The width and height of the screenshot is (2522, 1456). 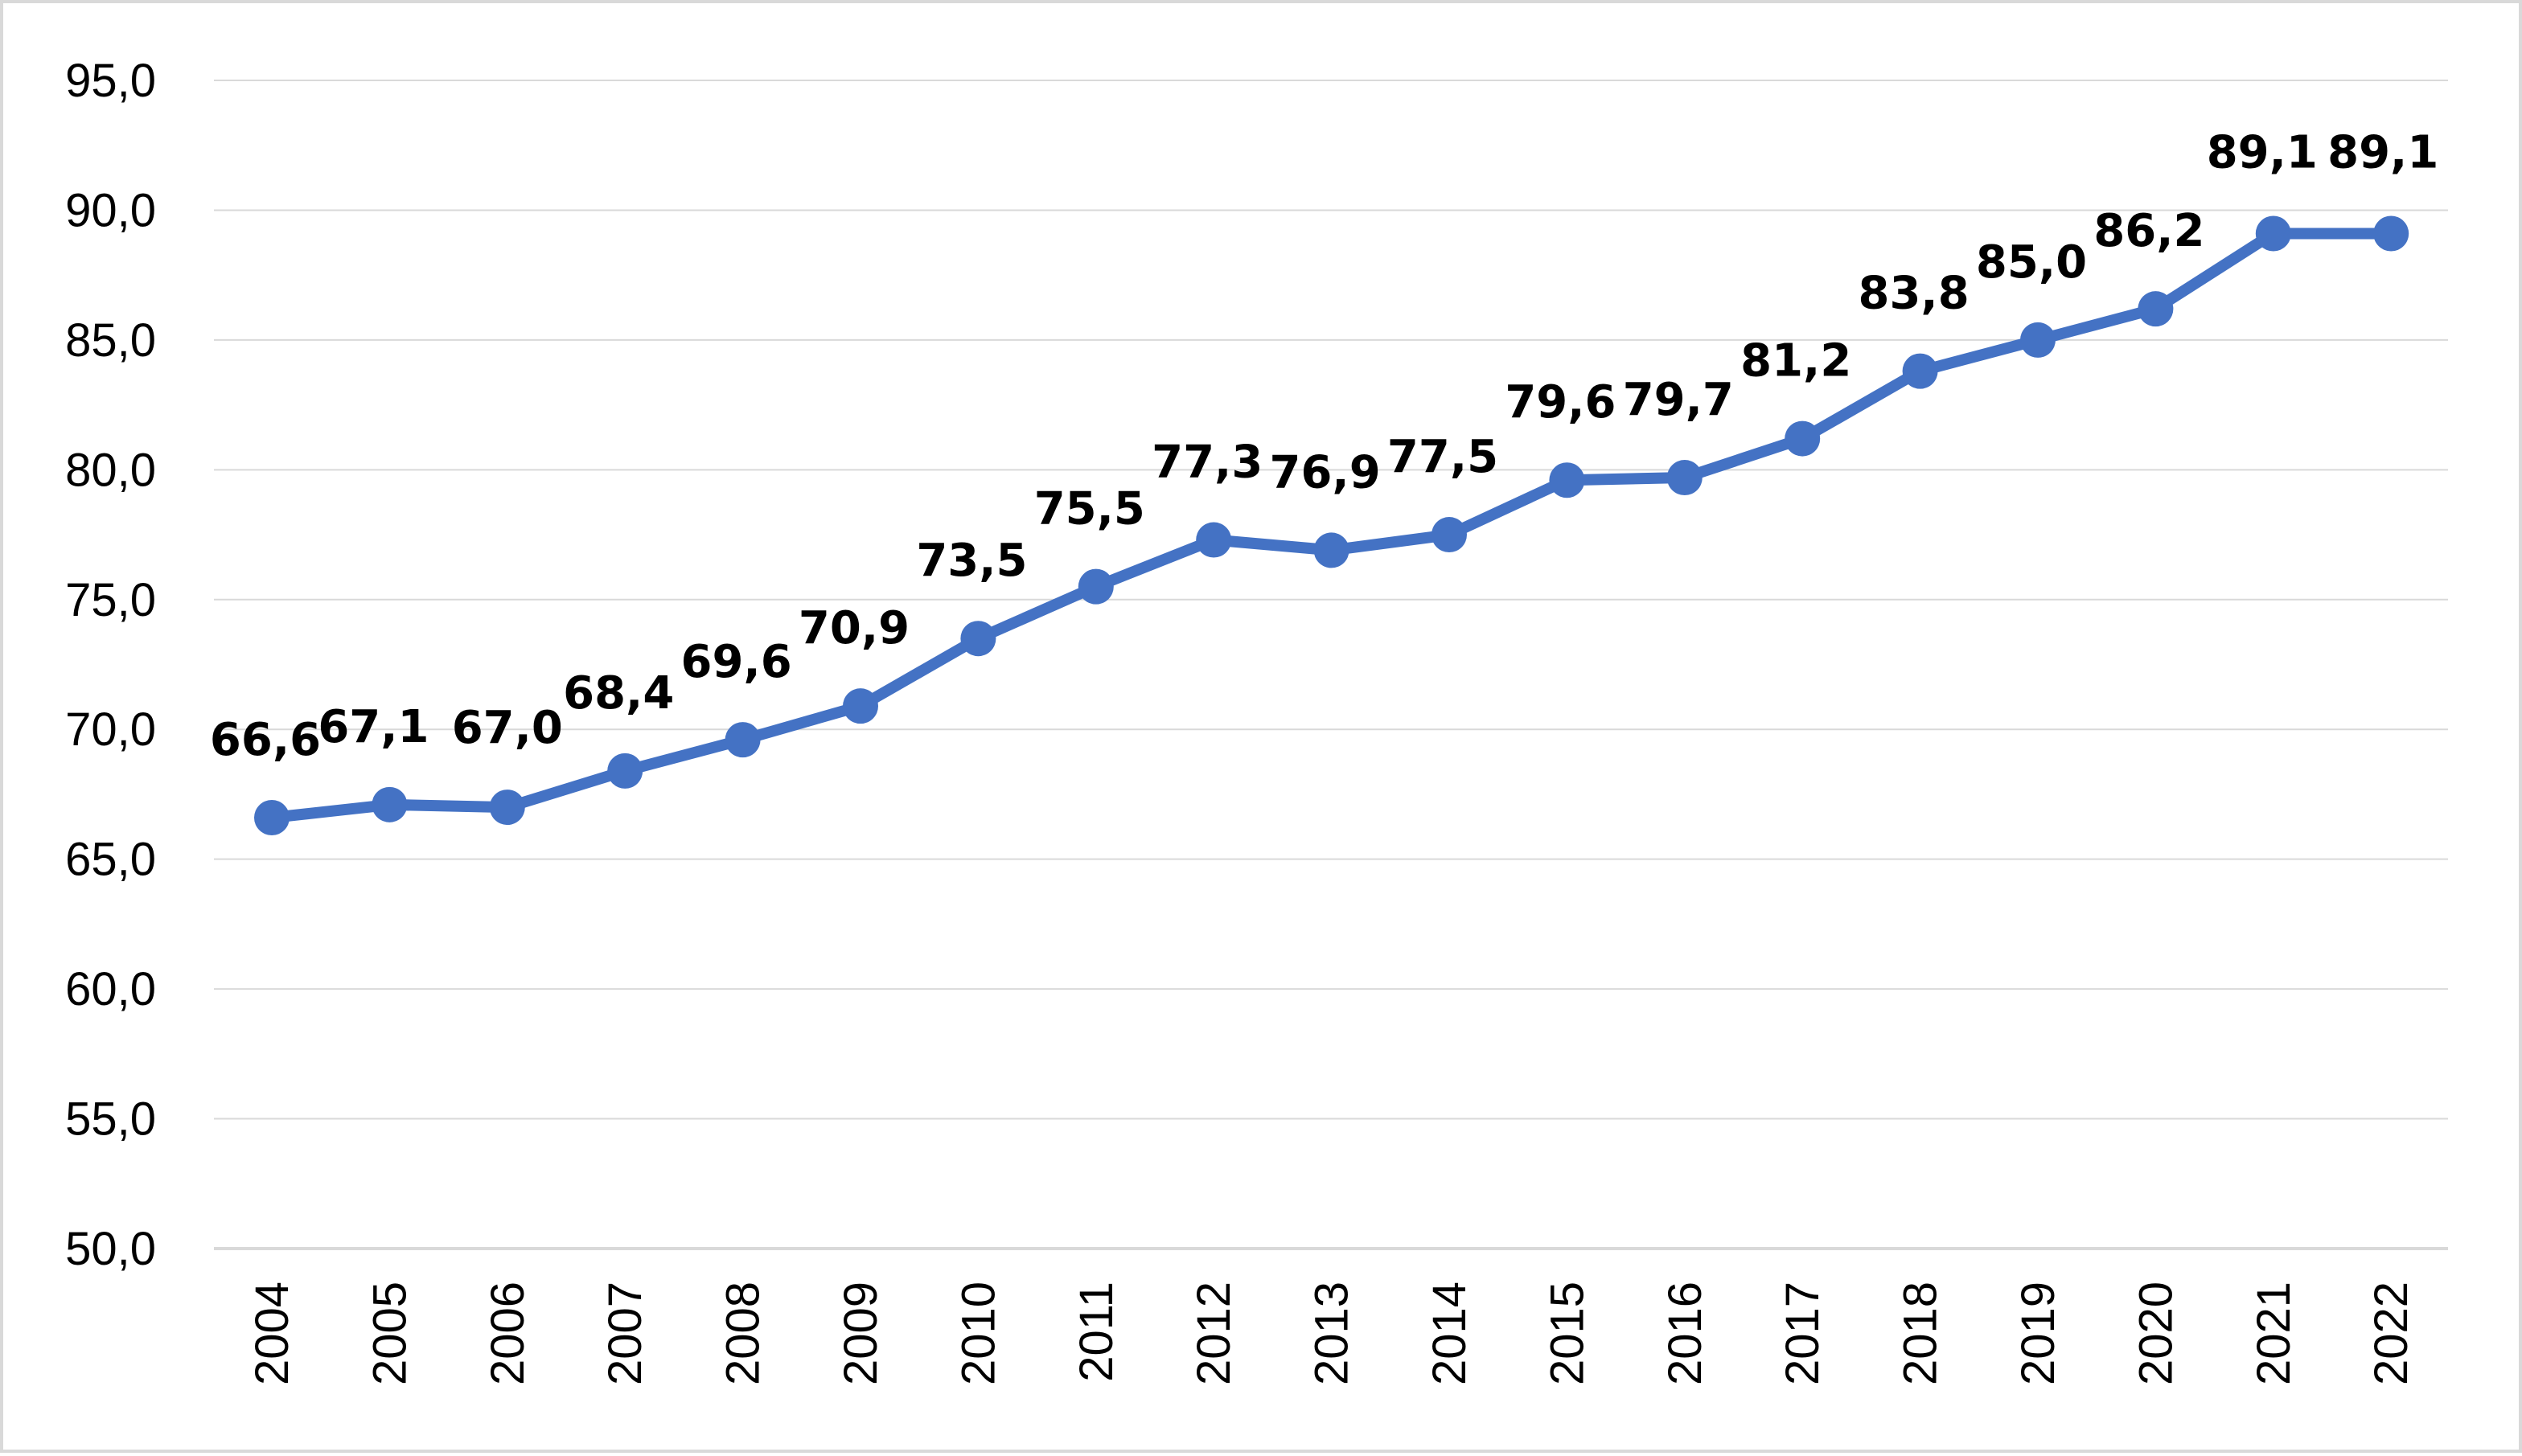 I want to click on x-tick-label: 2019, so click(x=2038, y=1333).